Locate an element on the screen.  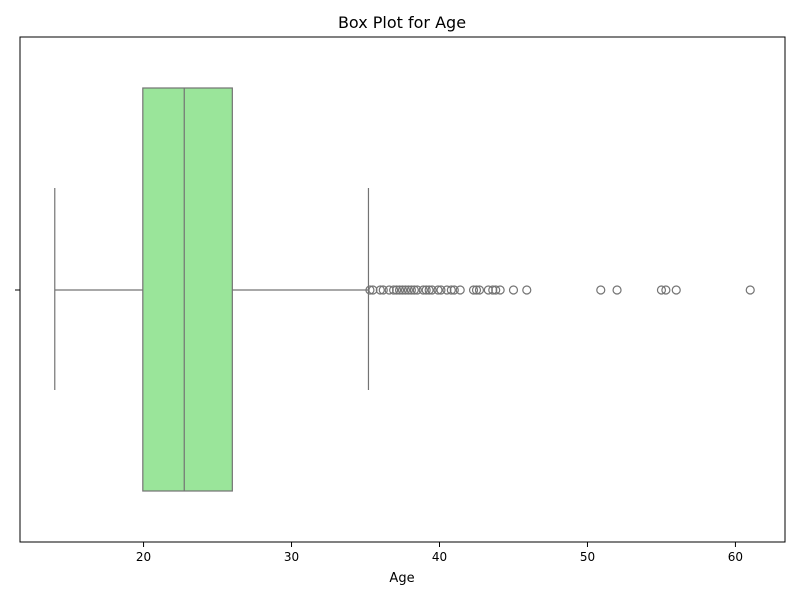
x-axis-label: Age is located at coordinates (401, 578).